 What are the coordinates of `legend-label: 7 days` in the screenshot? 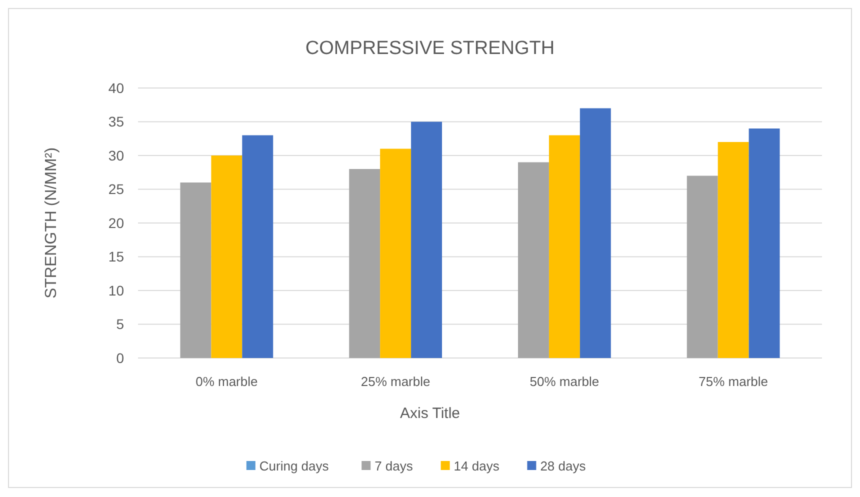 It's located at (394, 466).